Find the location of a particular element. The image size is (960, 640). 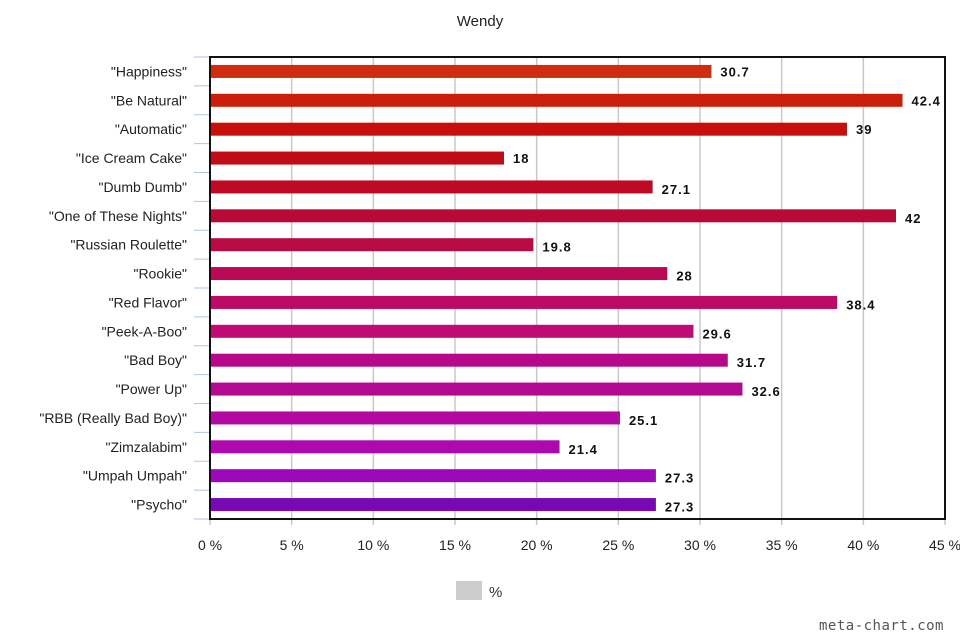

data-label: 42 is located at coordinates (913, 218).